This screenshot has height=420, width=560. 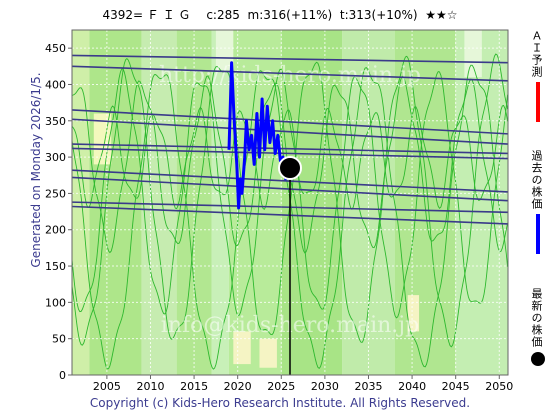 I want to click on past-price-line, so click(x=259, y=135).